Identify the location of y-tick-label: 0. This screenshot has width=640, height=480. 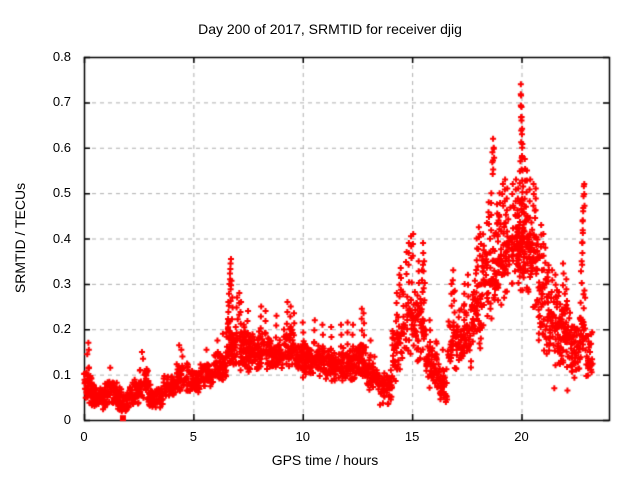
(67, 419).